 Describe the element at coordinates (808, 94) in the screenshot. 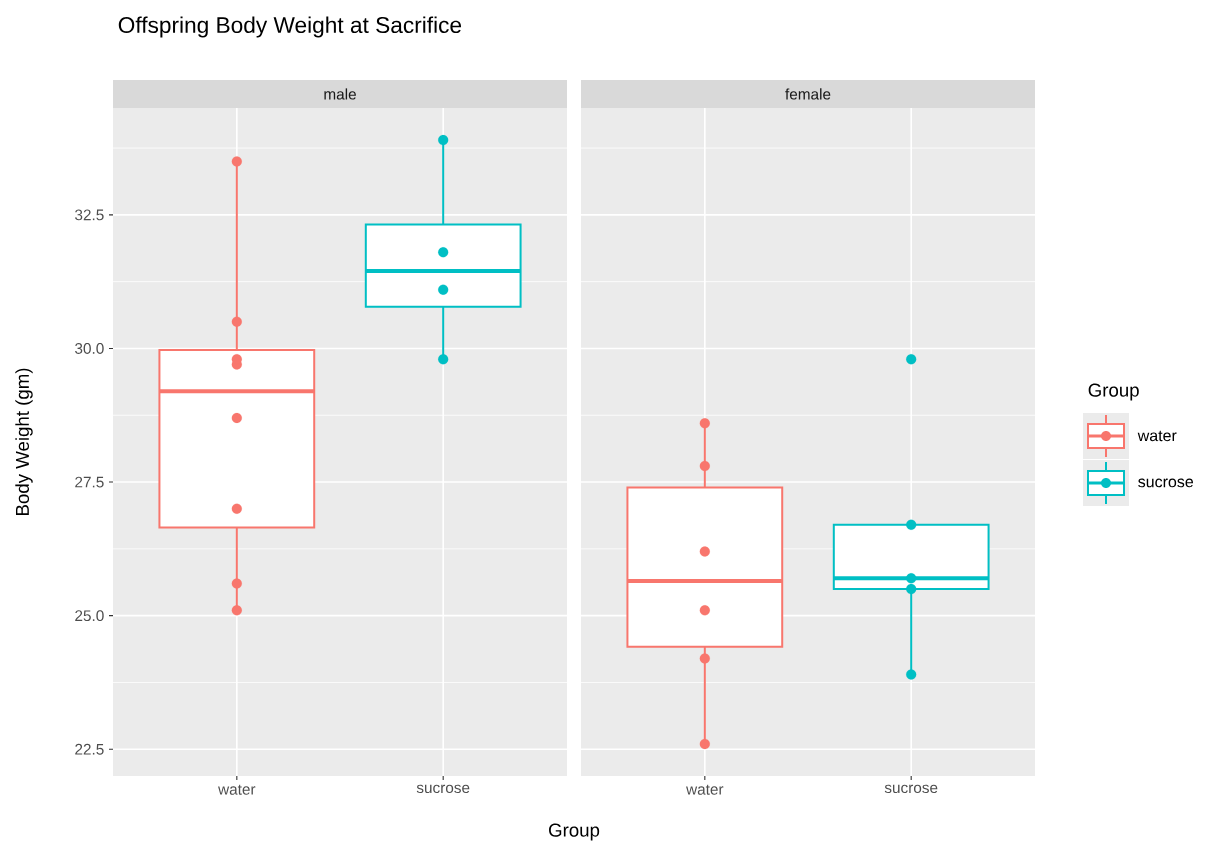

I see `chart-subtitle: female` at that location.